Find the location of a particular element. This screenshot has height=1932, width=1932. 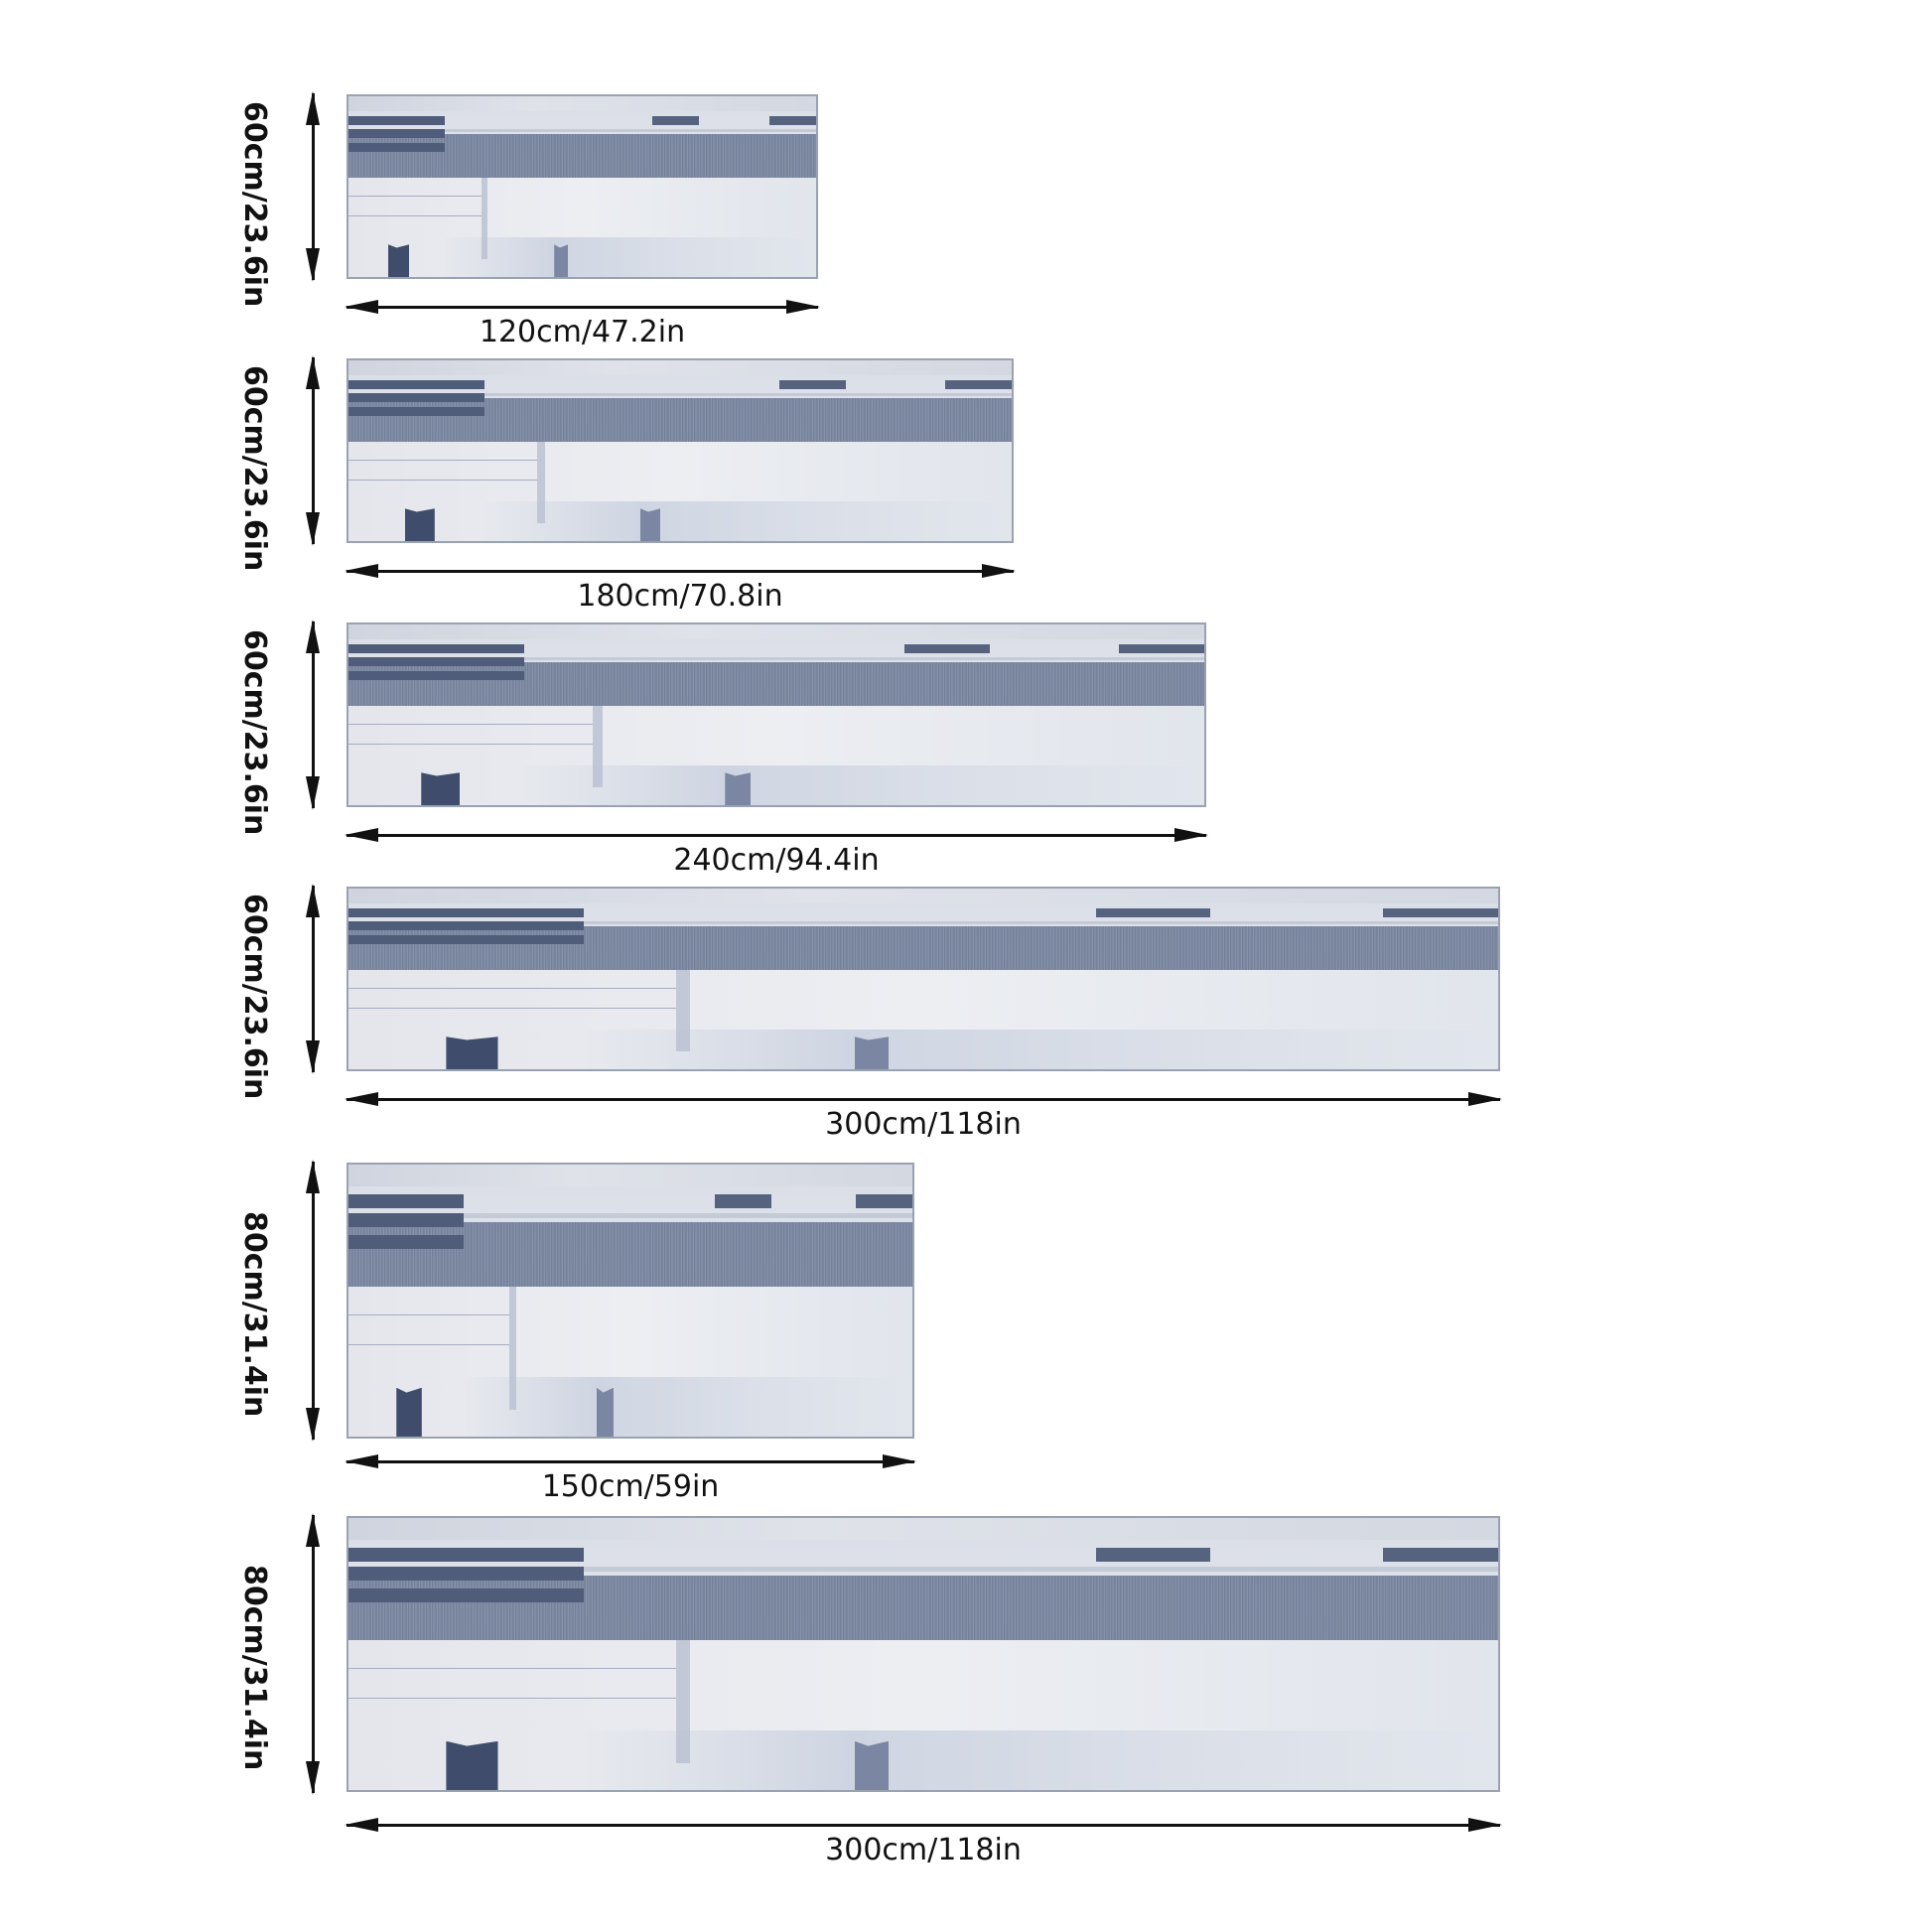

width-label: 240cm/94.4in is located at coordinates (776, 861).